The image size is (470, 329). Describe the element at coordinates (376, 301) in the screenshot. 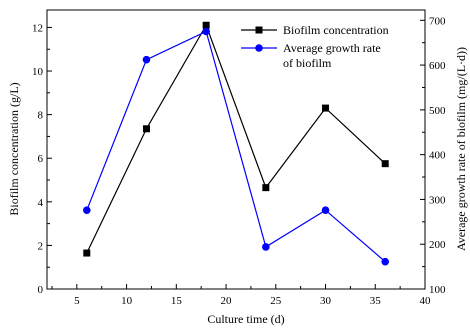

I see `x-tick-label: 35` at that location.